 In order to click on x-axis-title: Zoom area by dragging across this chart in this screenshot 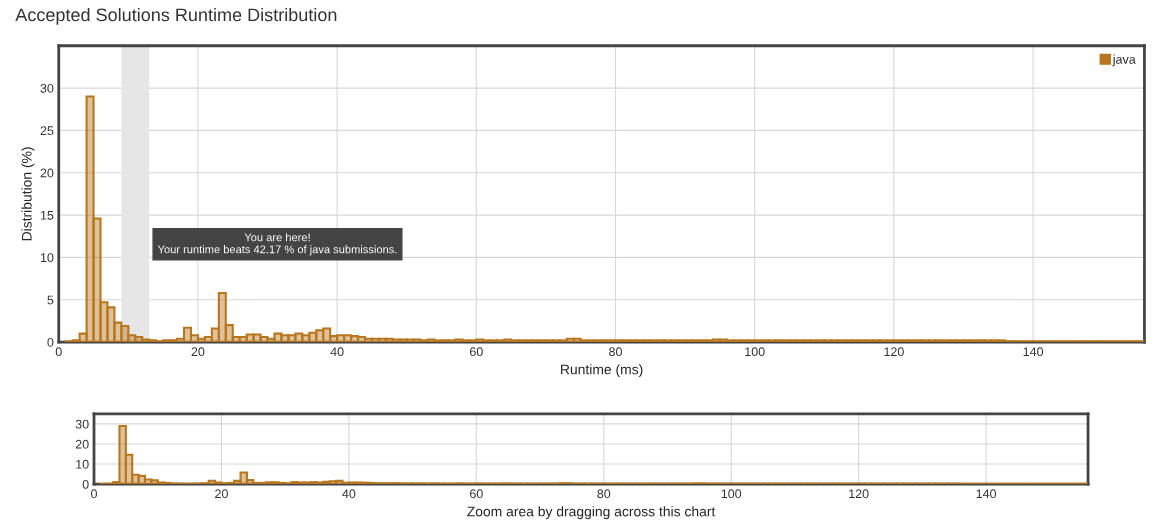, I will do `click(591, 513)`.